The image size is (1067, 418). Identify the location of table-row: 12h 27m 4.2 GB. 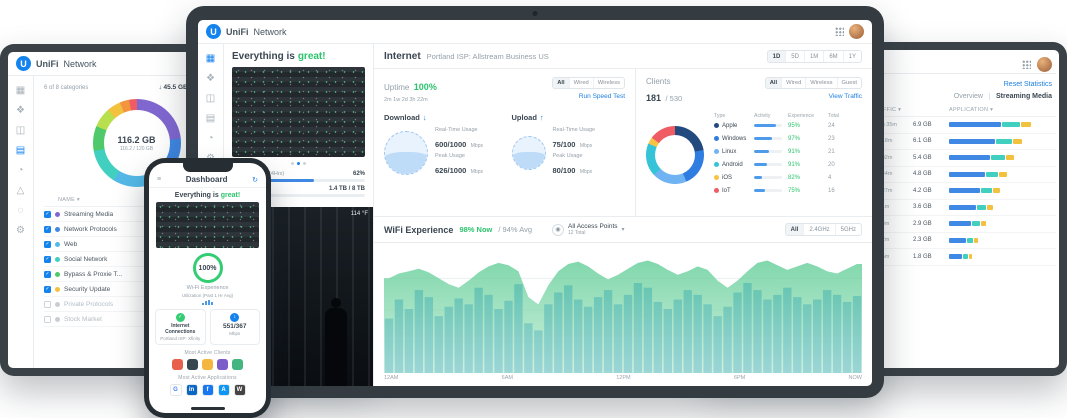
(963, 191).